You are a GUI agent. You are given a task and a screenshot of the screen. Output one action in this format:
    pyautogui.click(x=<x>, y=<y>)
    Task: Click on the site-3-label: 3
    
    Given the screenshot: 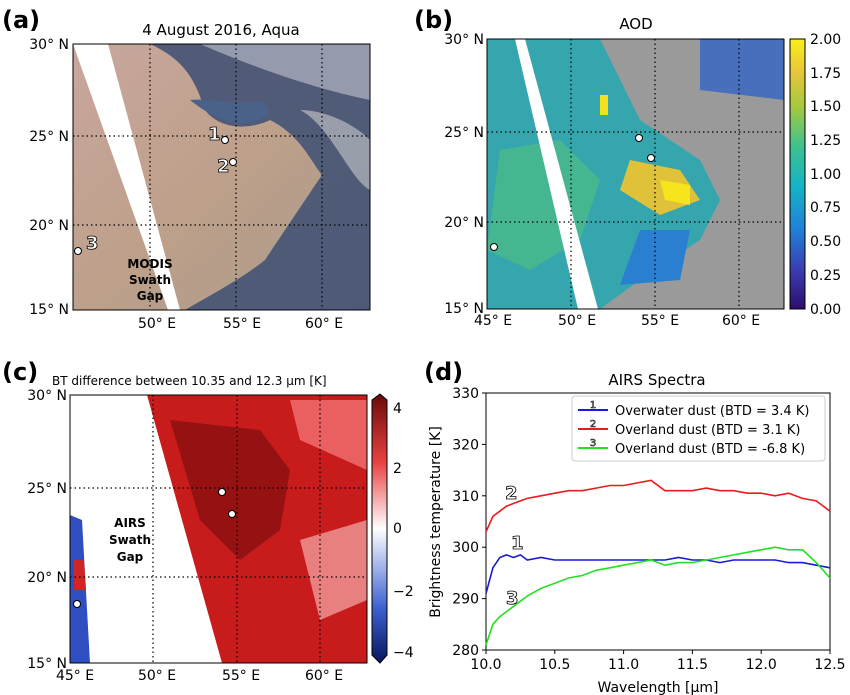 What is the action you would take?
    pyautogui.click(x=92, y=243)
    